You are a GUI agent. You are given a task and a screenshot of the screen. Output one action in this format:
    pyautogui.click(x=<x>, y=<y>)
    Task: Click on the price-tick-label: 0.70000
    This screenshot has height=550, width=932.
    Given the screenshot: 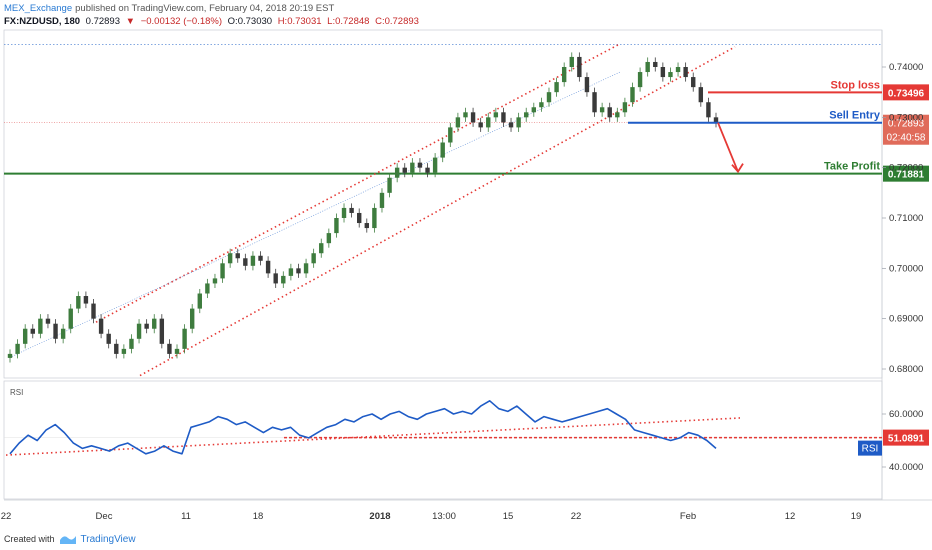 What is the action you would take?
    pyautogui.click(x=906, y=268)
    